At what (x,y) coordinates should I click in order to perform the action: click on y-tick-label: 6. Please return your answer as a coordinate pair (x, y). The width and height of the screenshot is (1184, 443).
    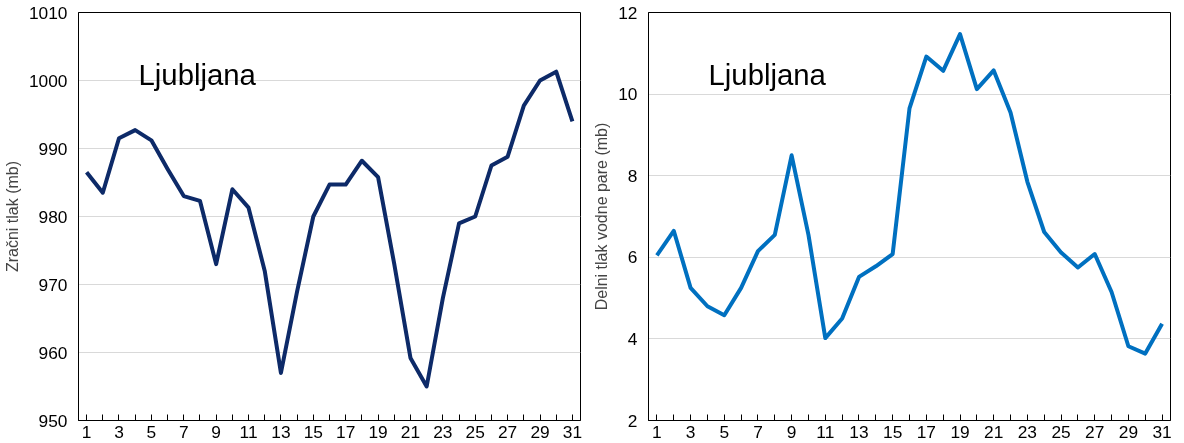
    Looking at the image, I should click on (632, 257).